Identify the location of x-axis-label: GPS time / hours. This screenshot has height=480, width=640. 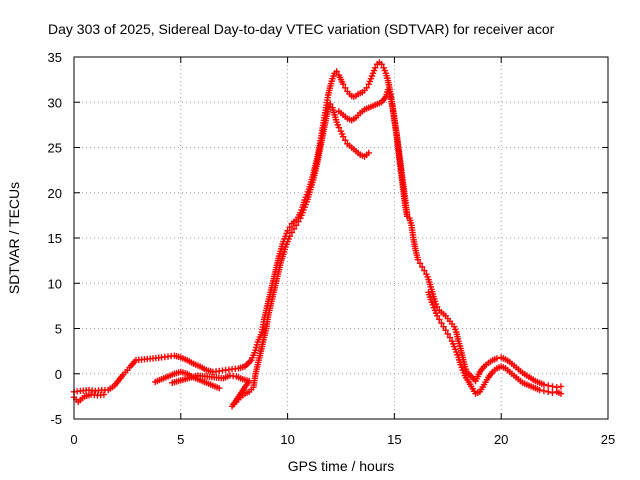
(341, 466).